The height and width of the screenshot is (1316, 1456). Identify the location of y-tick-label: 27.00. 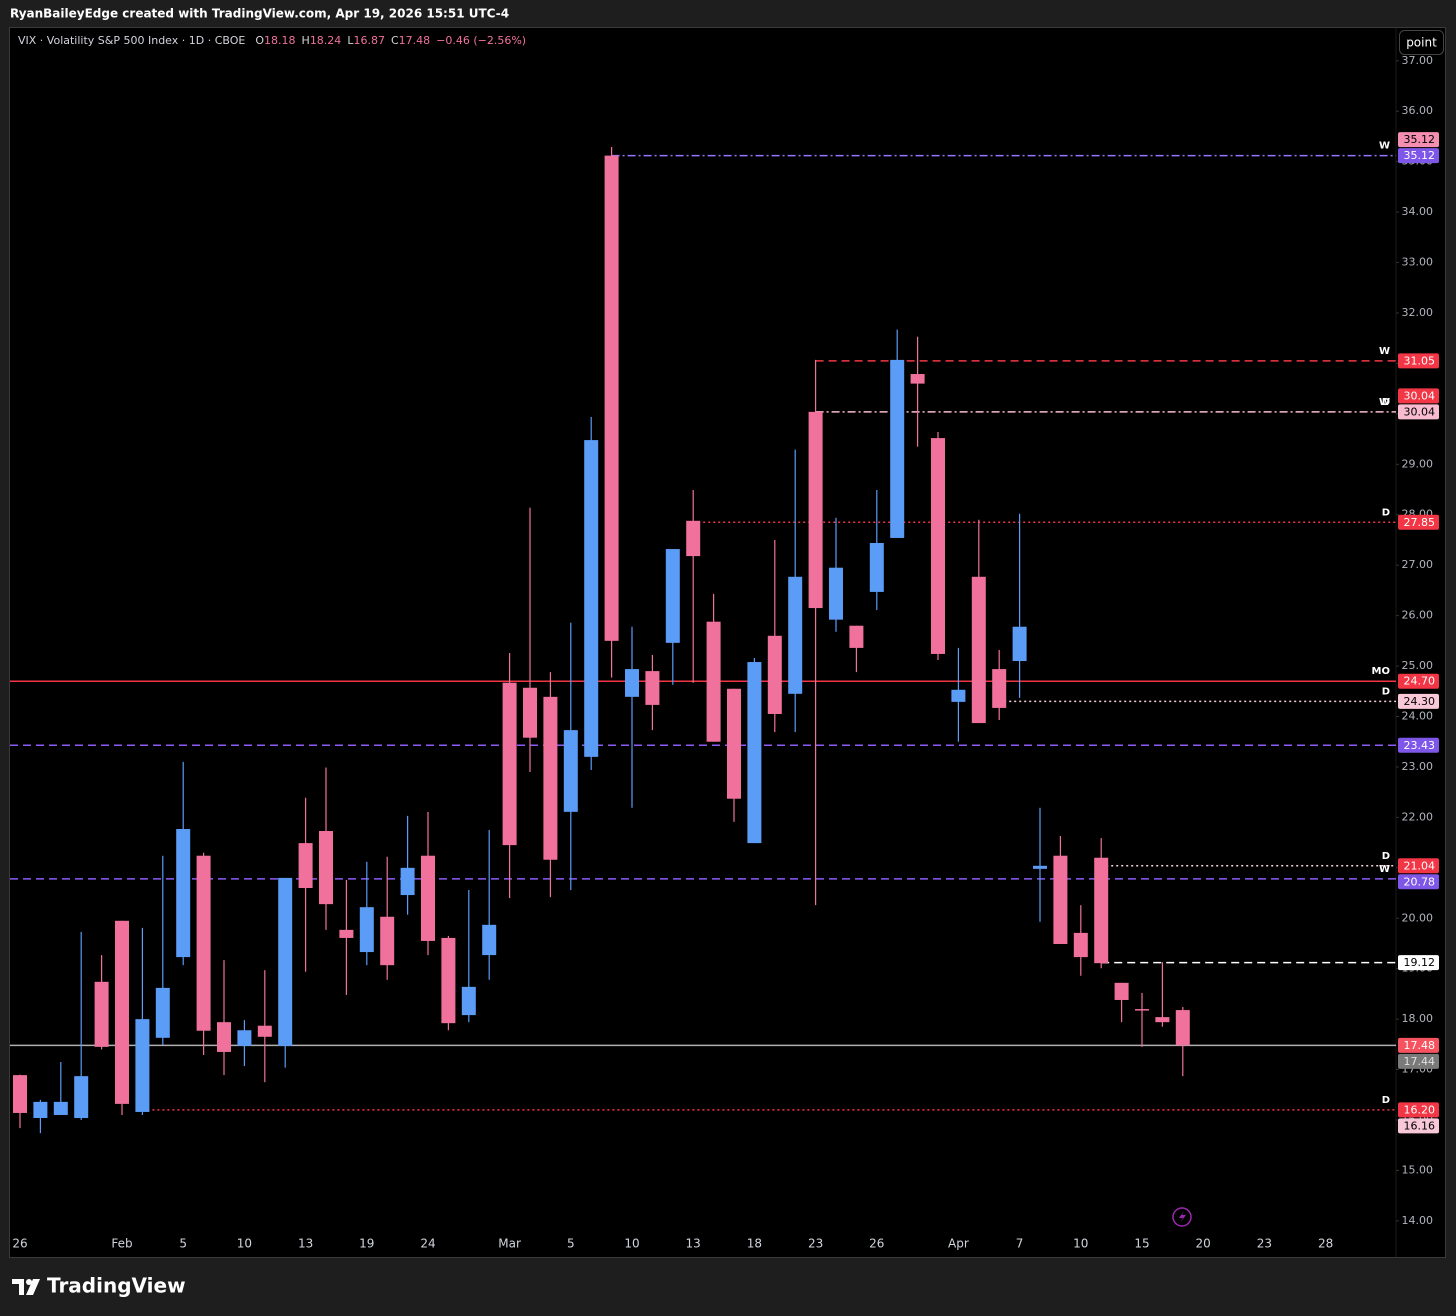
(1418, 564).